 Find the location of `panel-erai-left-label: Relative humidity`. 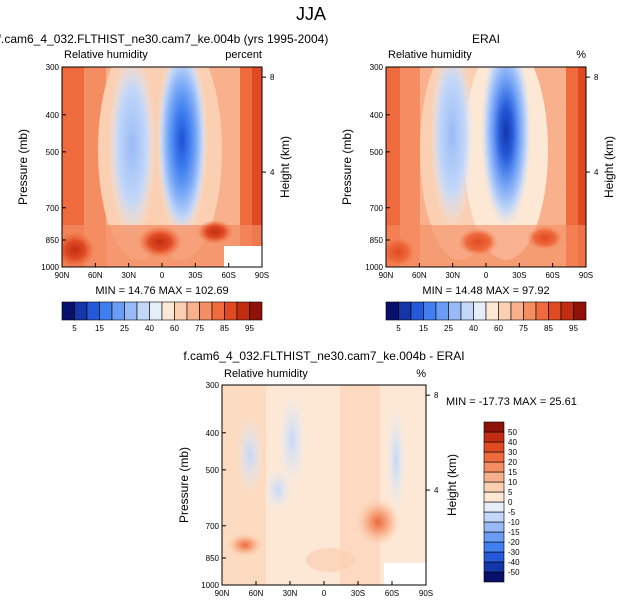

panel-erai-left-label: Relative humidity is located at coordinates (430, 55).